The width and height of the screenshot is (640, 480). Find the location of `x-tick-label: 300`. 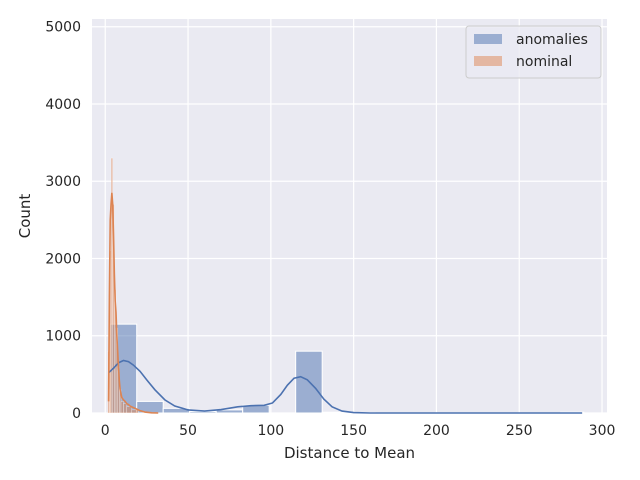

x-tick-label: 300 is located at coordinates (602, 431).